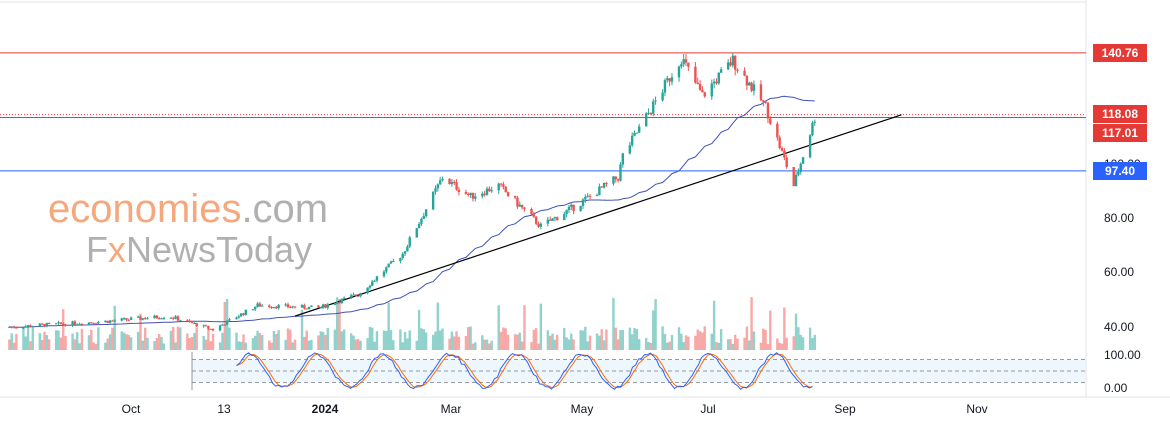 Image resolution: width=1170 pixels, height=428 pixels. Describe the element at coordinates (199, 249) in the screenshot. I see `watermark-line2: FxNewsToday` at that location.